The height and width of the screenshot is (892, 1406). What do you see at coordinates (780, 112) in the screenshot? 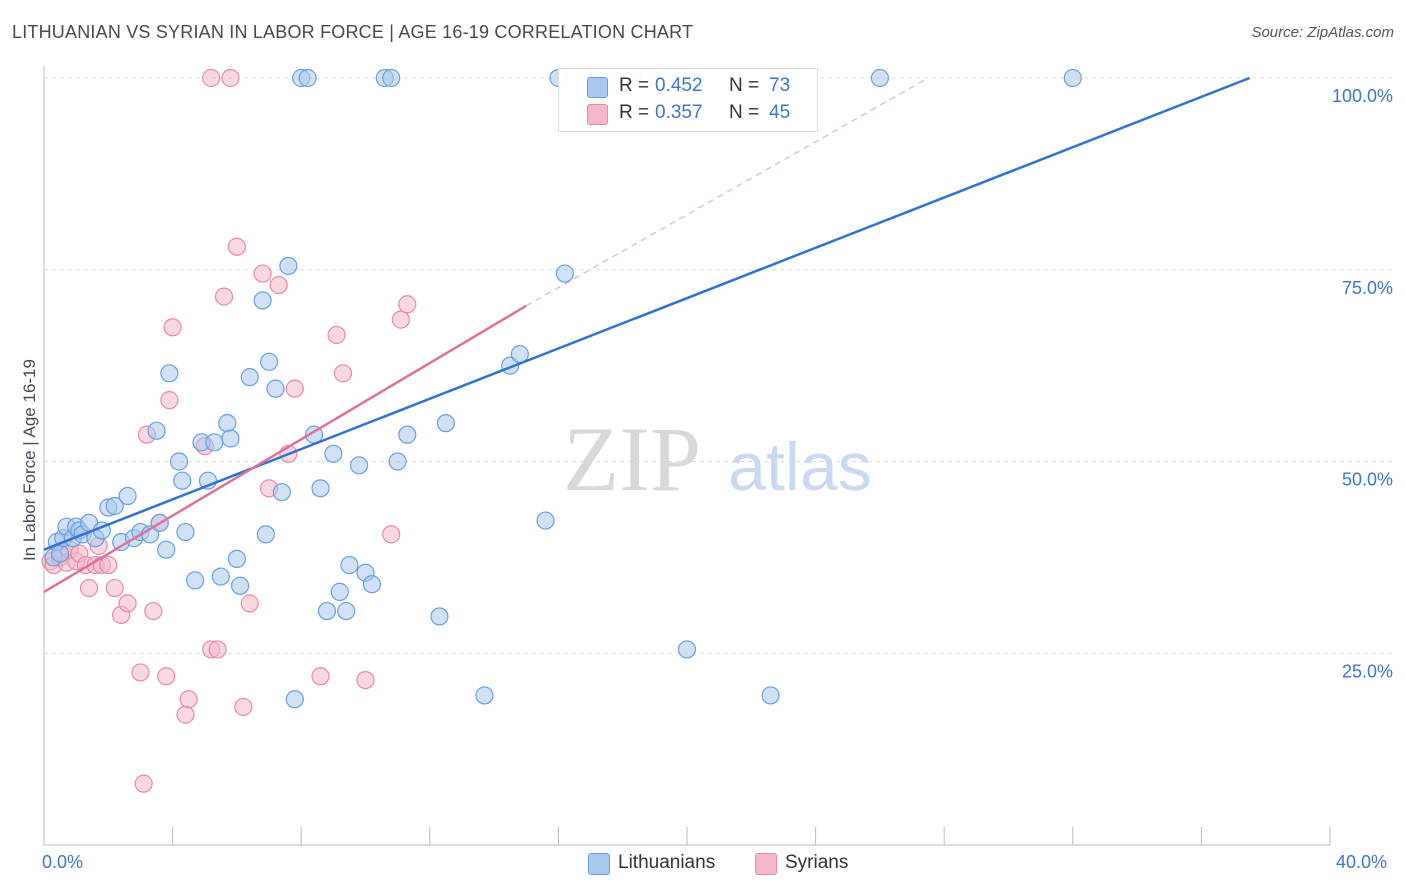
I see `legend-n-value: 45` at bounding box center [780, 112].